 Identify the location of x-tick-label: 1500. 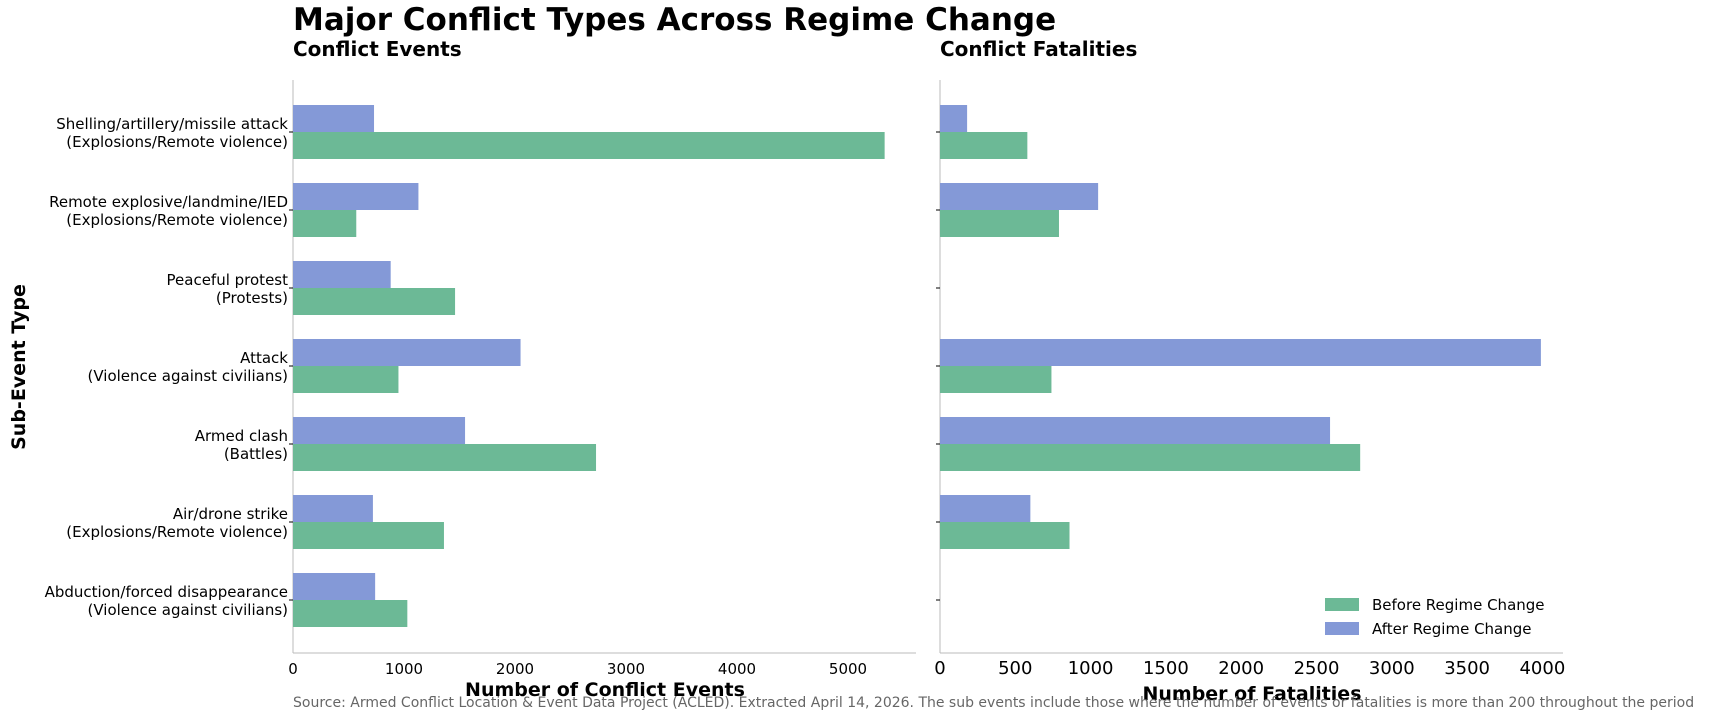
(1166, 668).